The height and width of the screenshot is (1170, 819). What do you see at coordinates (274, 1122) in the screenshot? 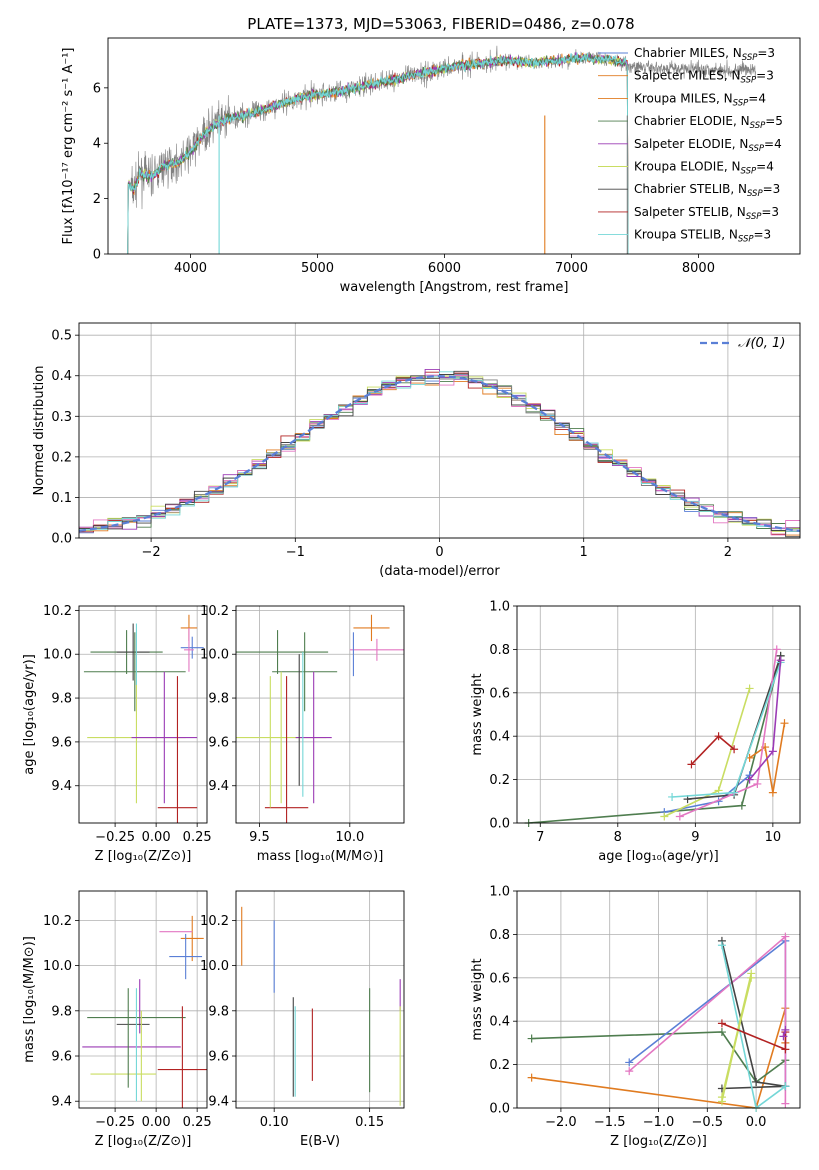
I see `x-tick-label: 0.10` at bounding box center [274, 1122].